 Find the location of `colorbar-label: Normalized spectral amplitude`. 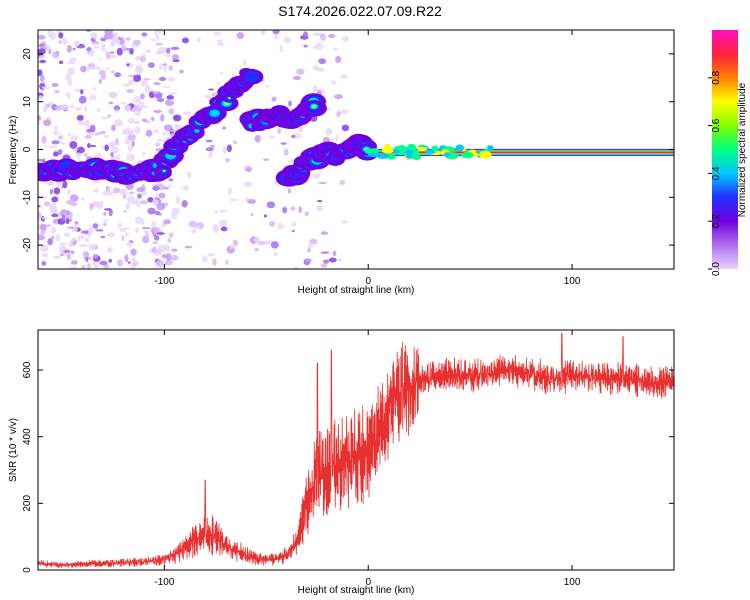

colorbar-label: Normalized spectral amplitude is located at coordinates (742, 149).